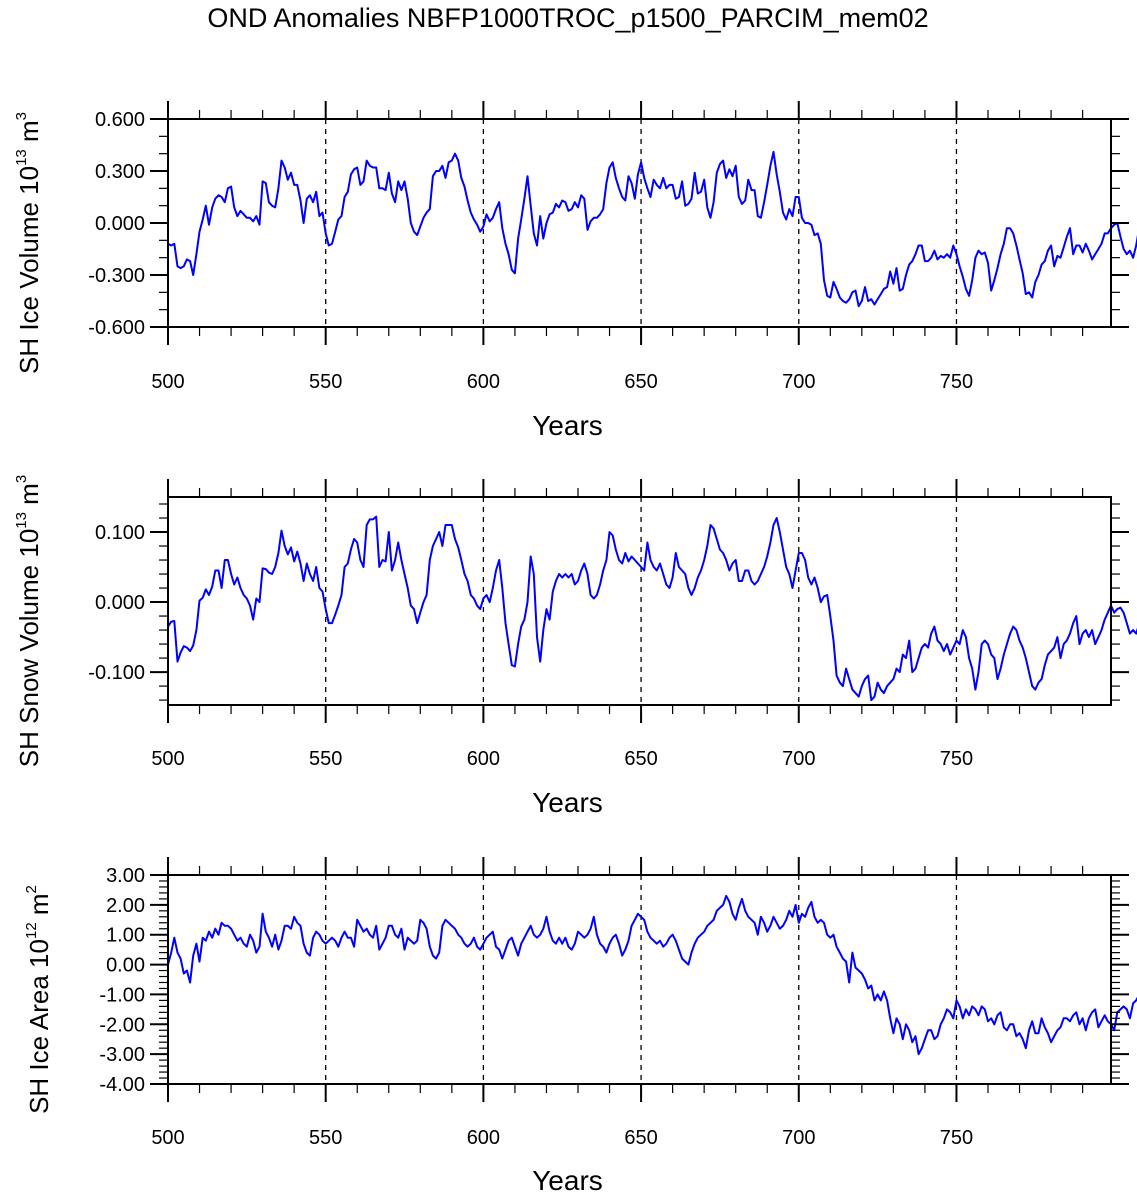  What do you see at coordinates (39, 1026) in the screenshot?
I see `y-axis-label-main: SH Ice Area 10` at bounding box center [39, 1026].